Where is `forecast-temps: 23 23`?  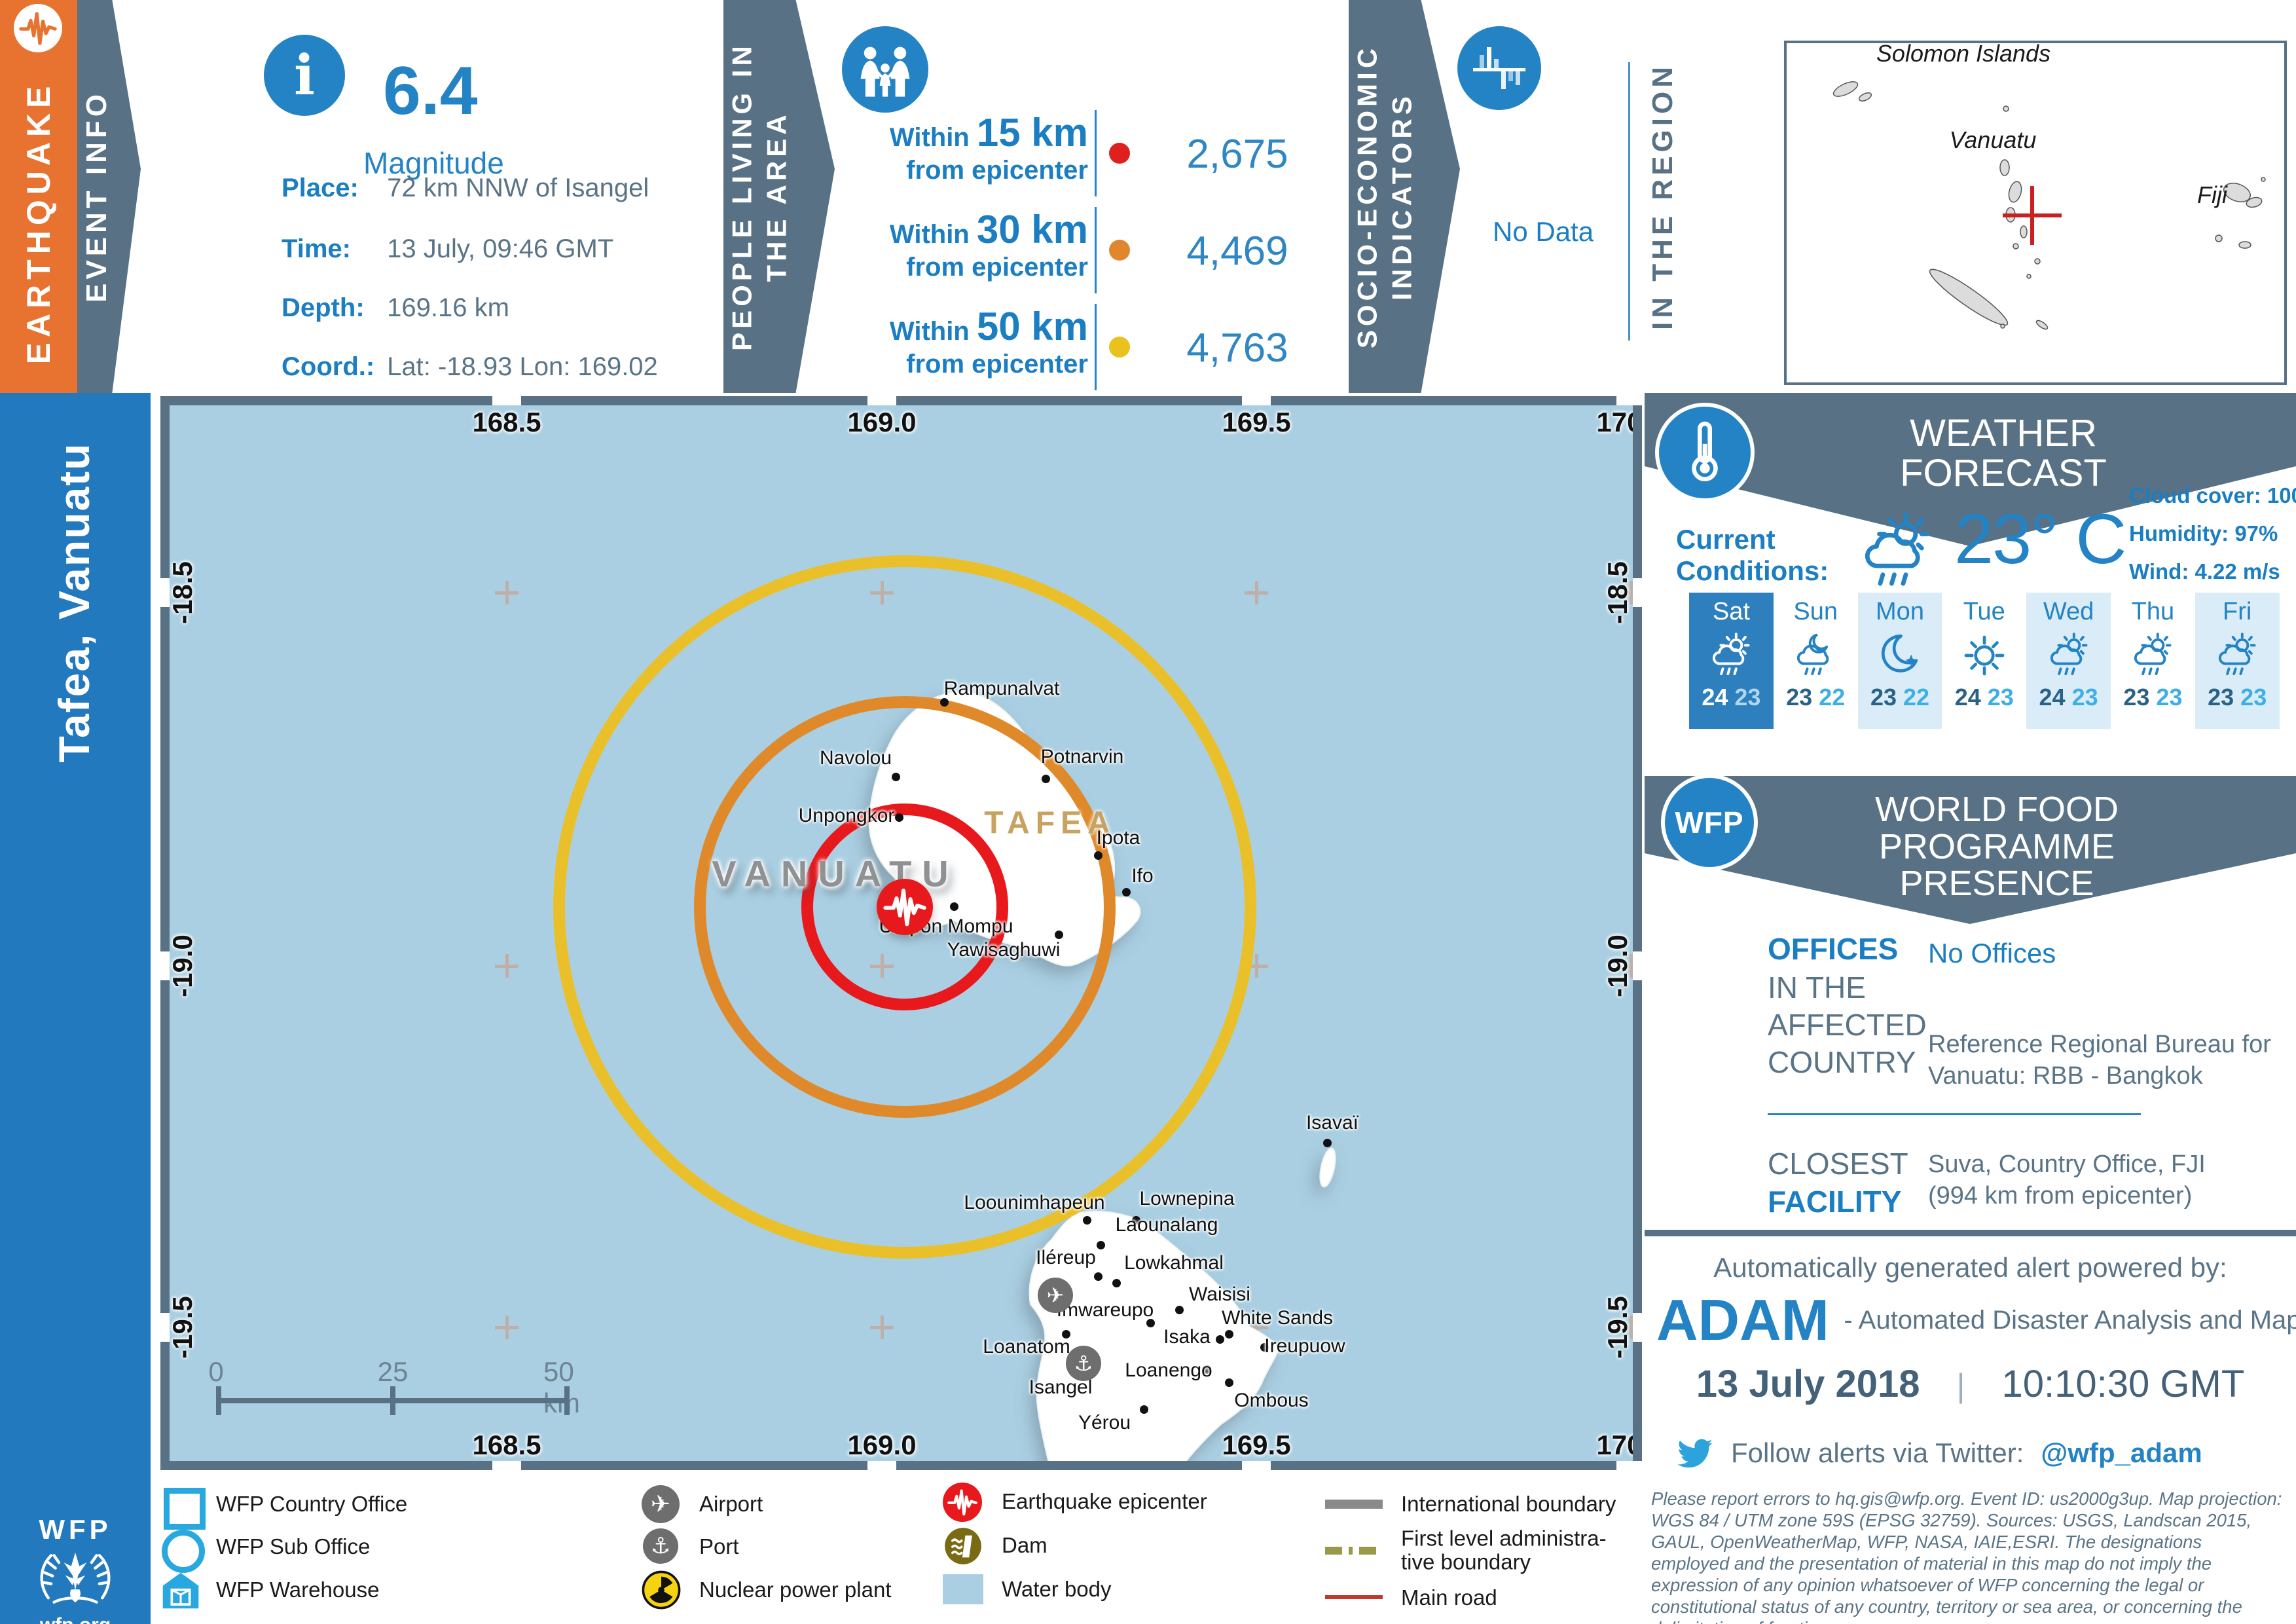 forecast-temps: 23 23 is located at coordinates (2237, 697).